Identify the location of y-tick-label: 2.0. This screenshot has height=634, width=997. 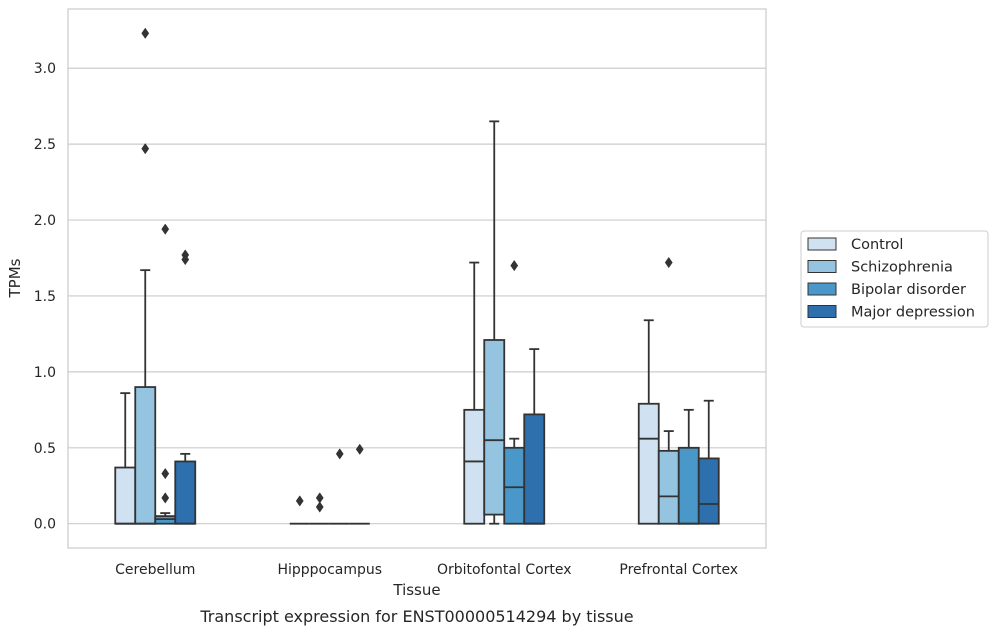
(45, 221).